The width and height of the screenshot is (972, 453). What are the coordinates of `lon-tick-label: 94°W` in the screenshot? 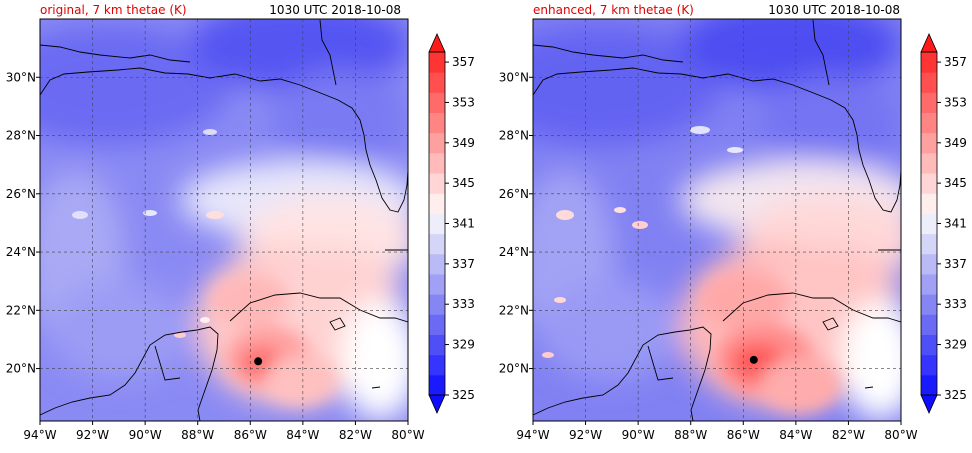 It's located at (532, 435).